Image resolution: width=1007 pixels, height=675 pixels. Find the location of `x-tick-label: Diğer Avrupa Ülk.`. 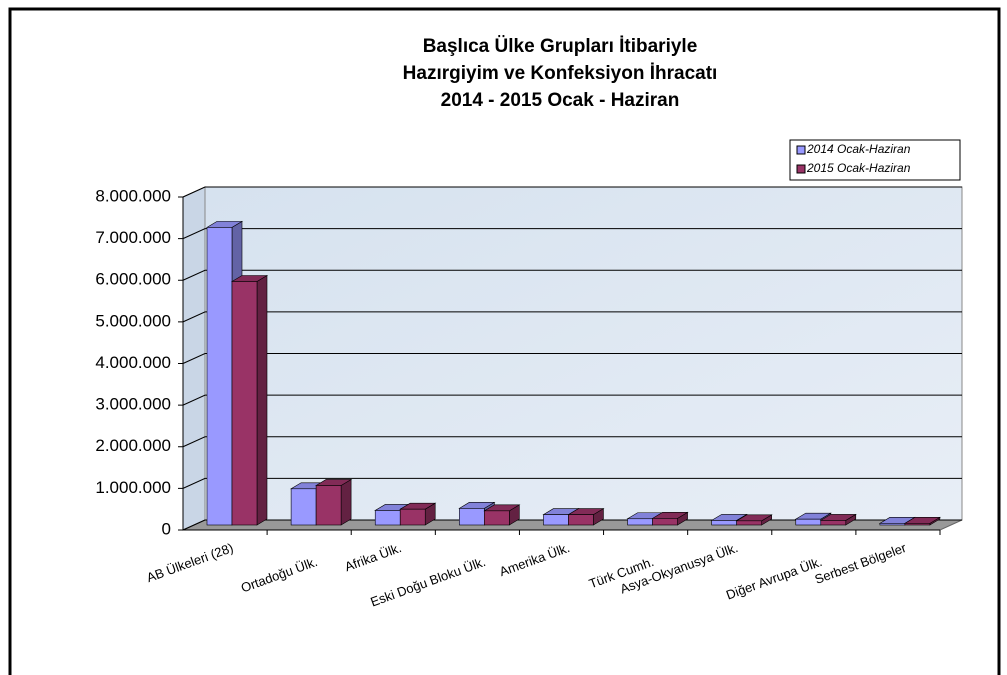

x-tick-label: Diğer Avrupa Ülk. is located at coordinates (774, 578).